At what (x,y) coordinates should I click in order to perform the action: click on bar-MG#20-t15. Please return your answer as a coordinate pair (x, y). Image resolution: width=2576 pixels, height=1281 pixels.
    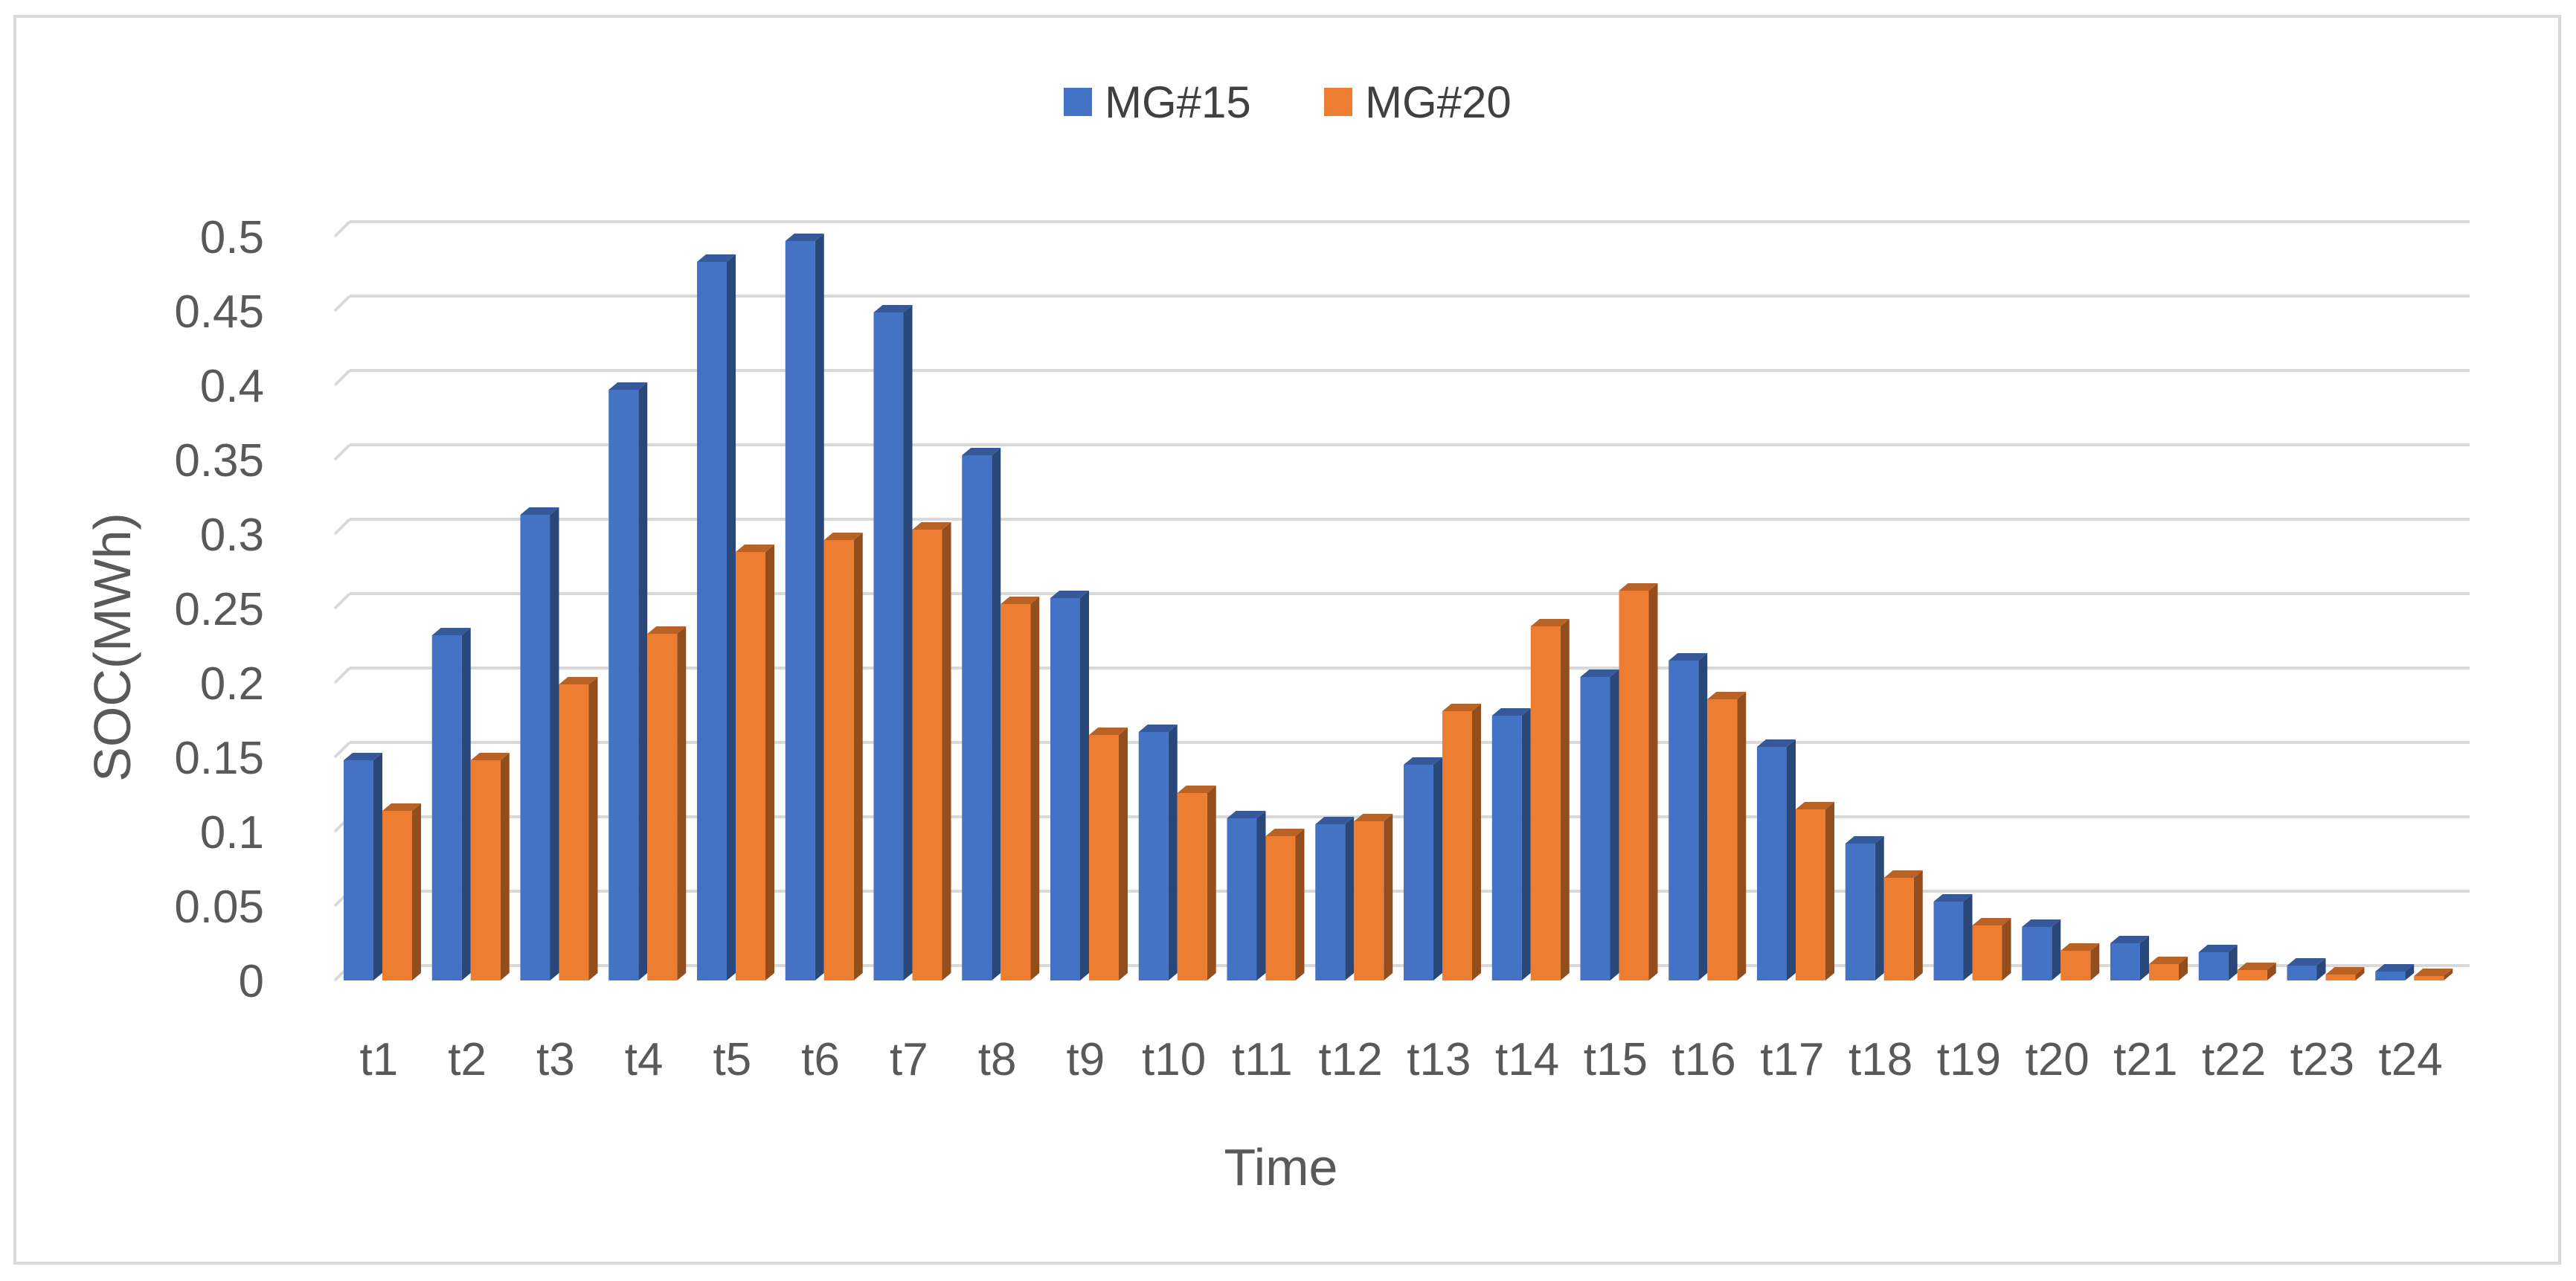
    Looking at the image, I should click on (1638, 781).